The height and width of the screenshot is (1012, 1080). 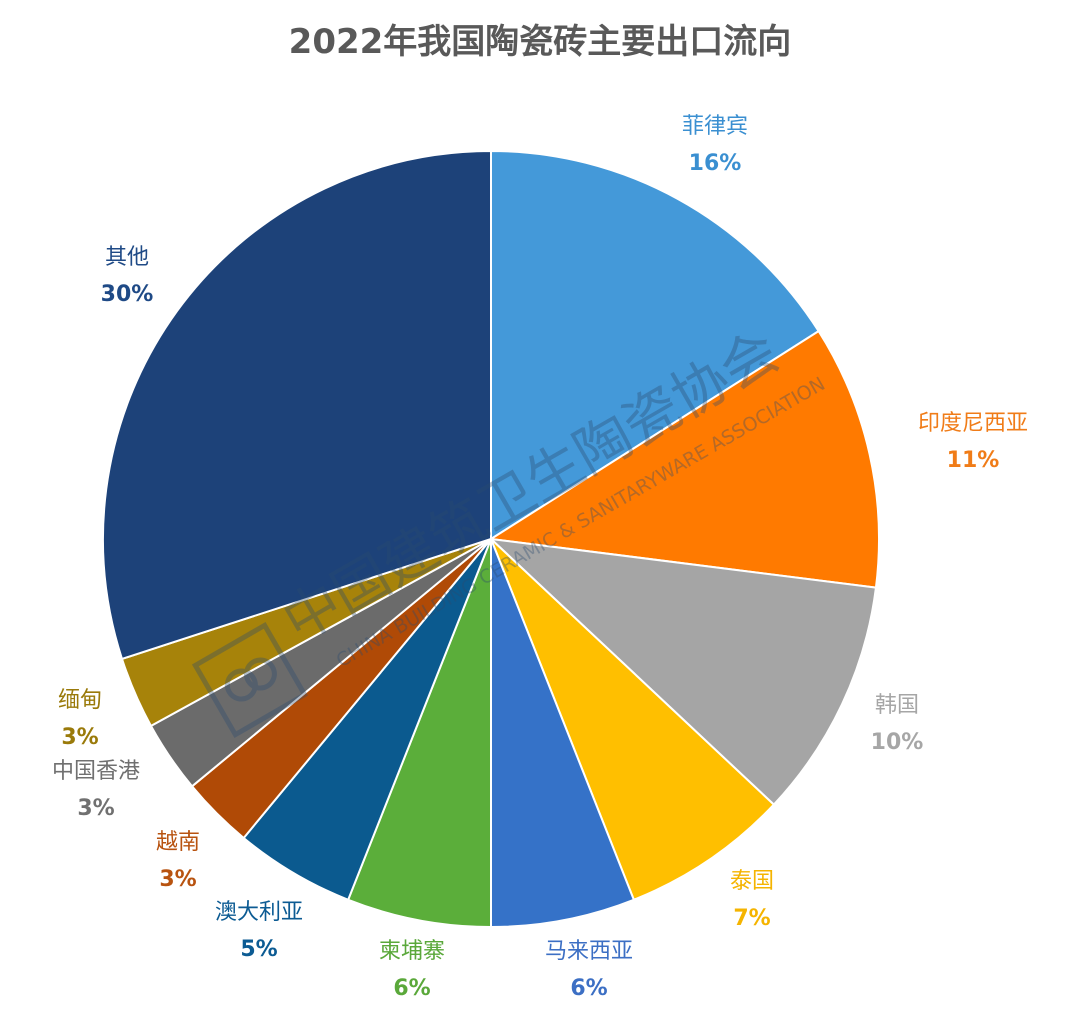 I want to click on slice-percent-6: 5%, so click(x=258, y=949).